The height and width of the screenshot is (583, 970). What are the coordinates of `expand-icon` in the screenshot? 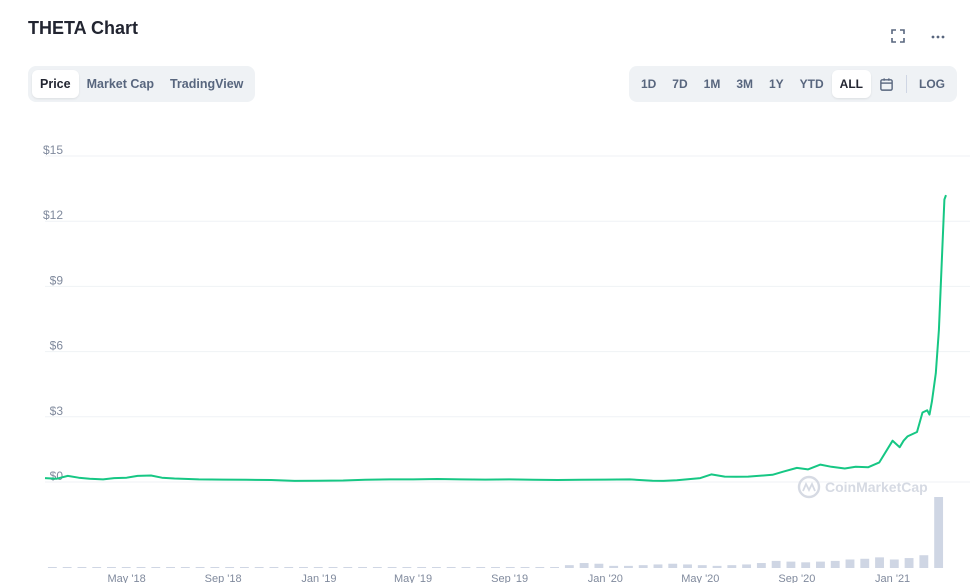 It's located at (898, 36).